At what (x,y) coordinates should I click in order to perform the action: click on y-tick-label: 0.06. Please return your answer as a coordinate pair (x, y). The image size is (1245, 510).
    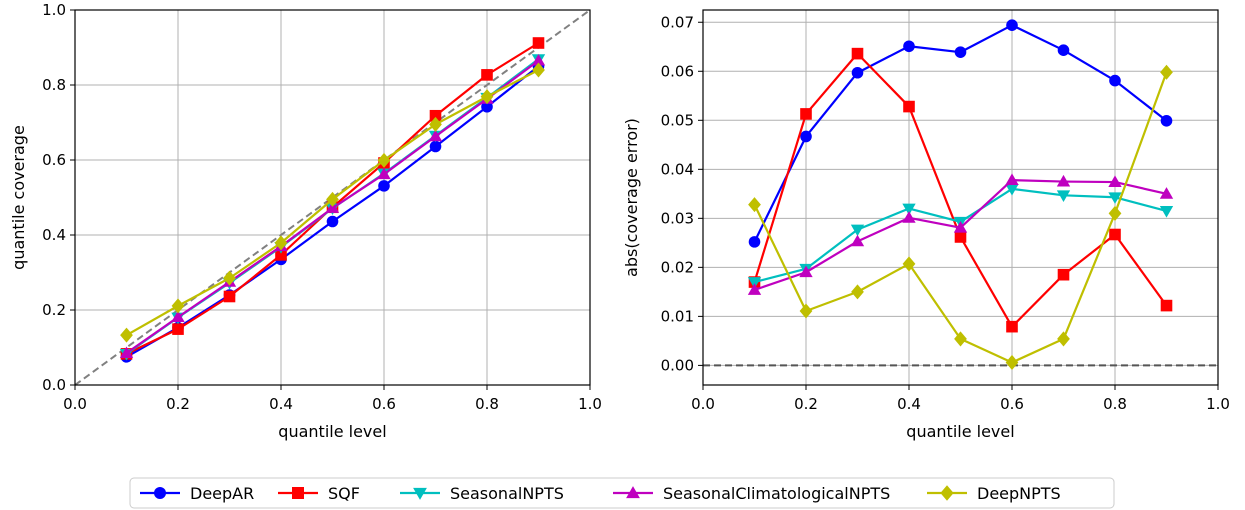
    Looking at the image, I should click on (677, 71).